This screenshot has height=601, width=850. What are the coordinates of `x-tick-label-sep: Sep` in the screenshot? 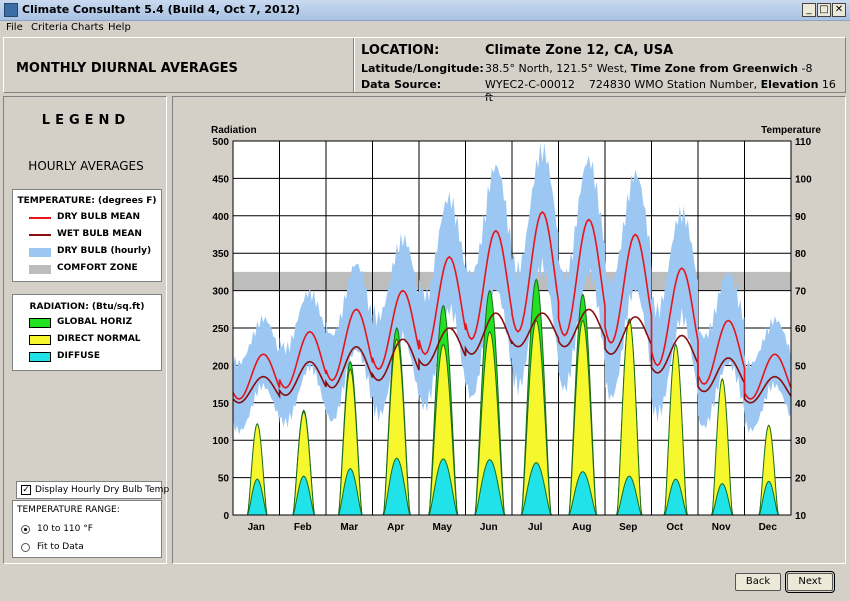 It's located at (628, 527).